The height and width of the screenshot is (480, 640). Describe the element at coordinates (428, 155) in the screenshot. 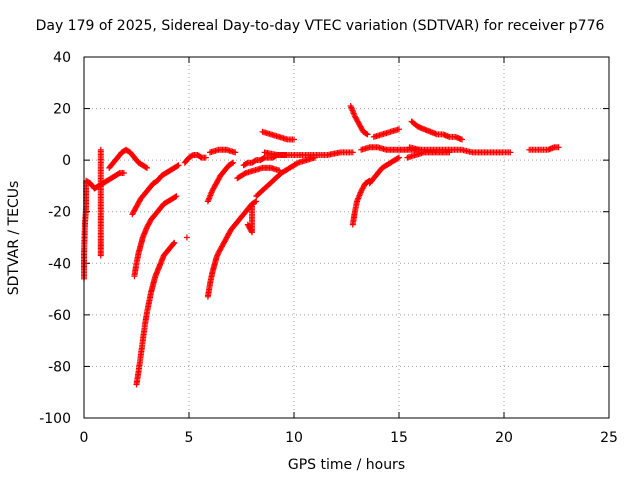

I see `series-arc-y` at that location.